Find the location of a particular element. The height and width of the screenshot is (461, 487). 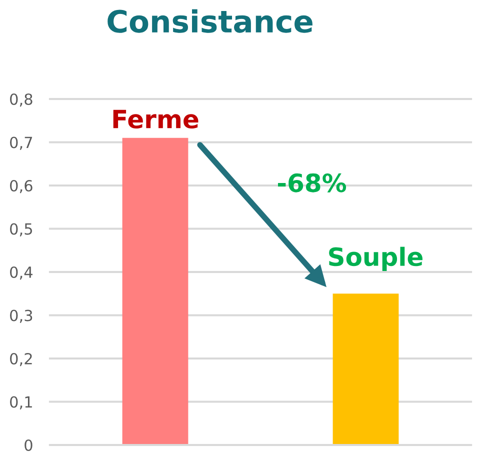

y-tick-label: 0,2 is located at coordinates (21, 359).